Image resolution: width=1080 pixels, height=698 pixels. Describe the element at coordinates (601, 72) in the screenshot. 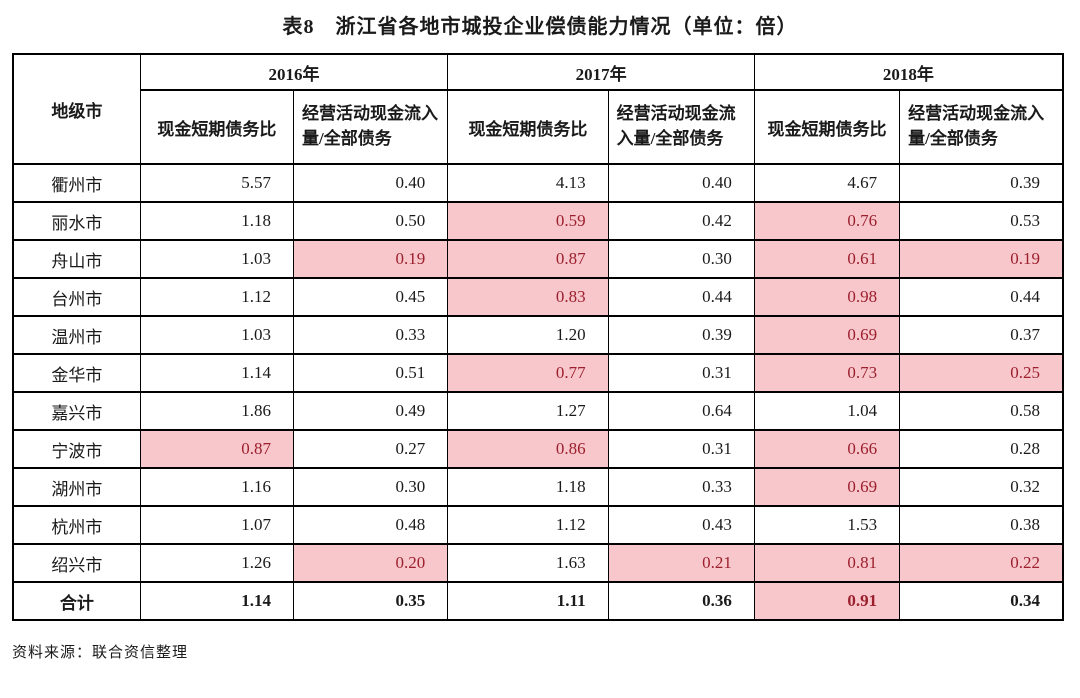

I see `year-header-2017: 2017年` at that location.